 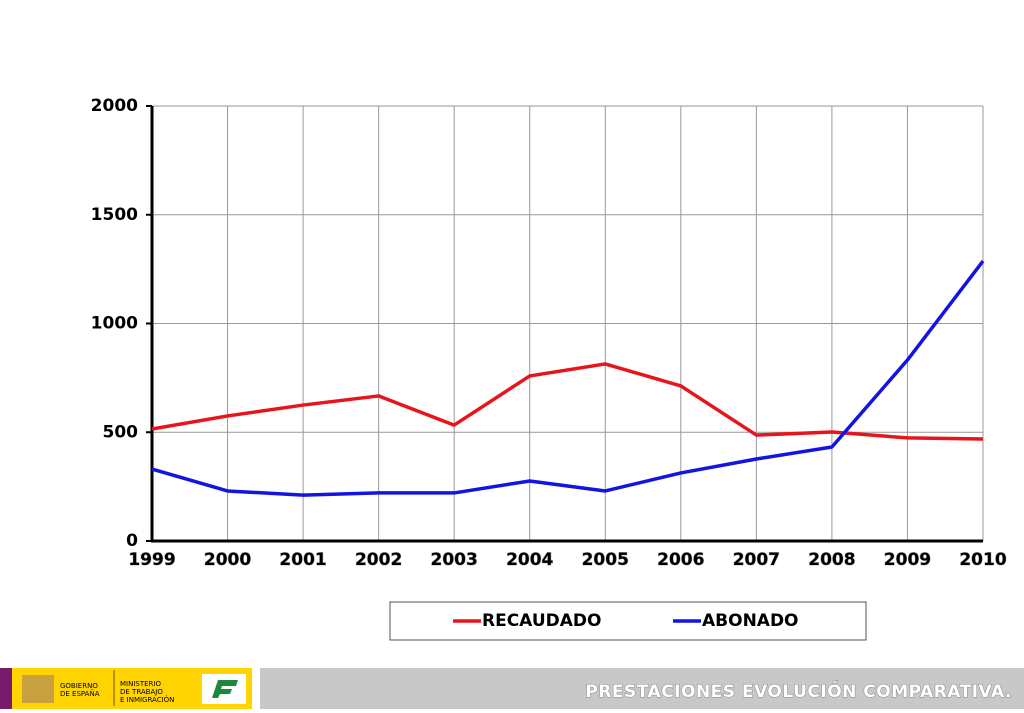 I want to click on x-tick-label: 2003, so click(x=454, y=560).